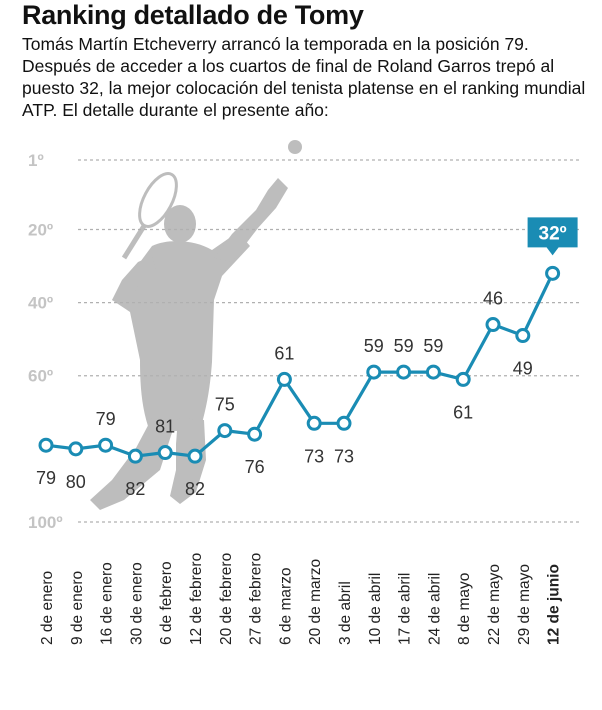 The image size is (602, 710). Describe the element at coordinates (315, 602) in the screenshot. I see `x-tick-label: 20 de marzo` at that location.